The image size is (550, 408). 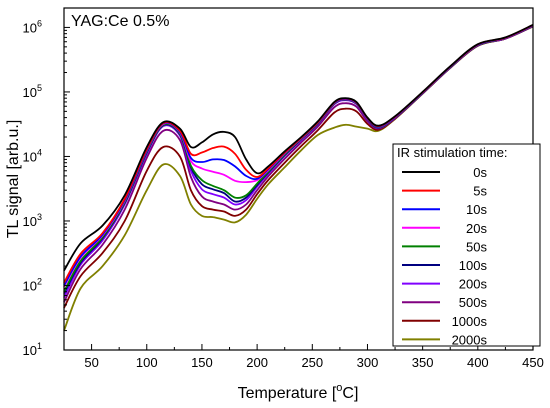 I want to click on x-axis-label: Temperature [oC], so click(x=298, y=392).